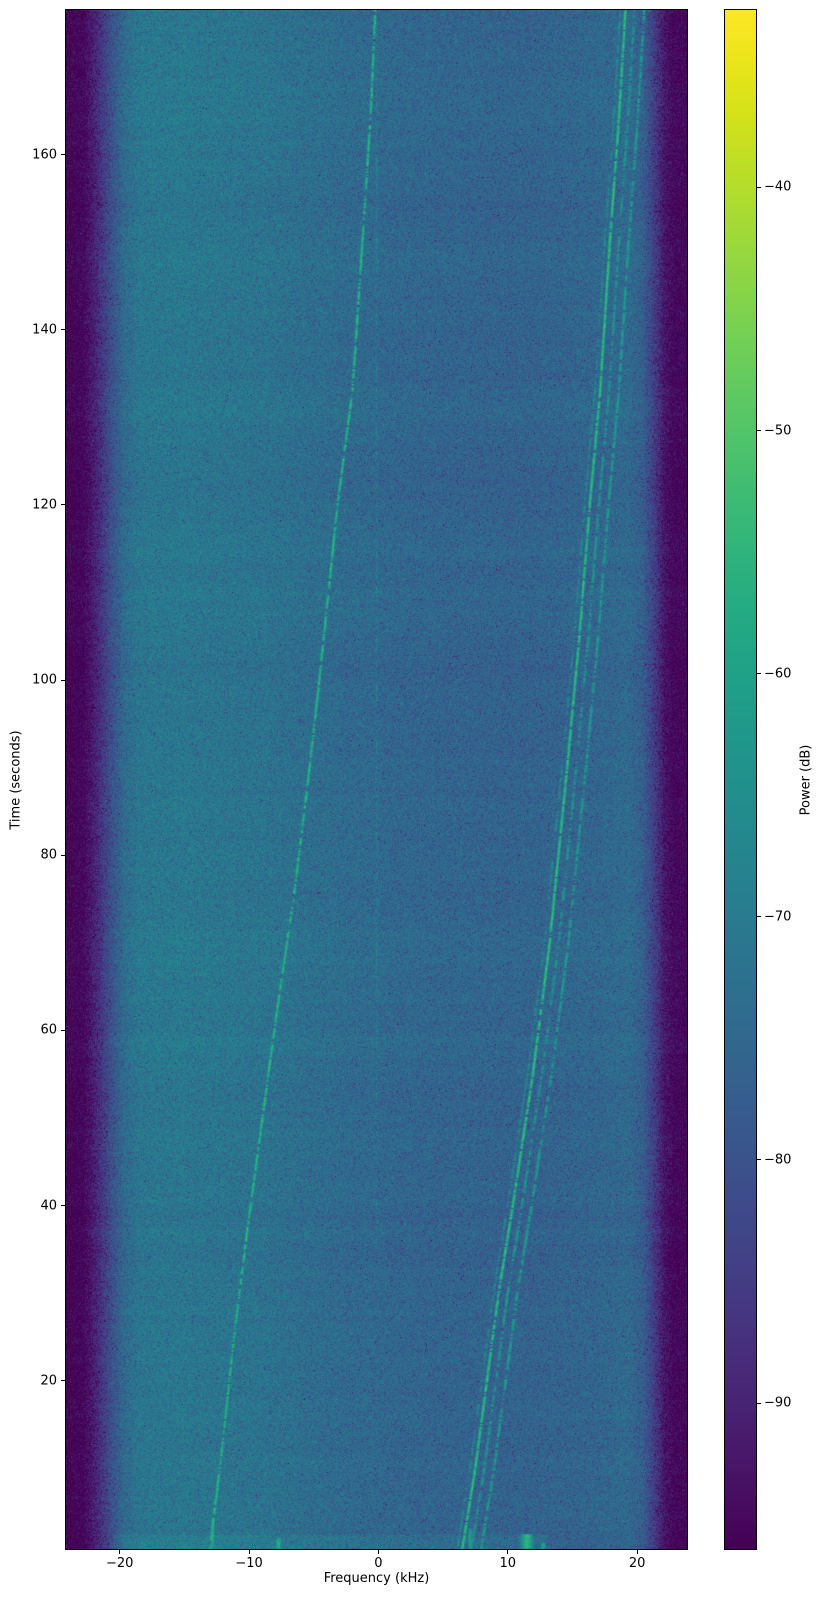 The image size is (823, 1603). Describe the element at coordinates (778, 431) in the screenshot. I see `tick-label: −50` at that location.